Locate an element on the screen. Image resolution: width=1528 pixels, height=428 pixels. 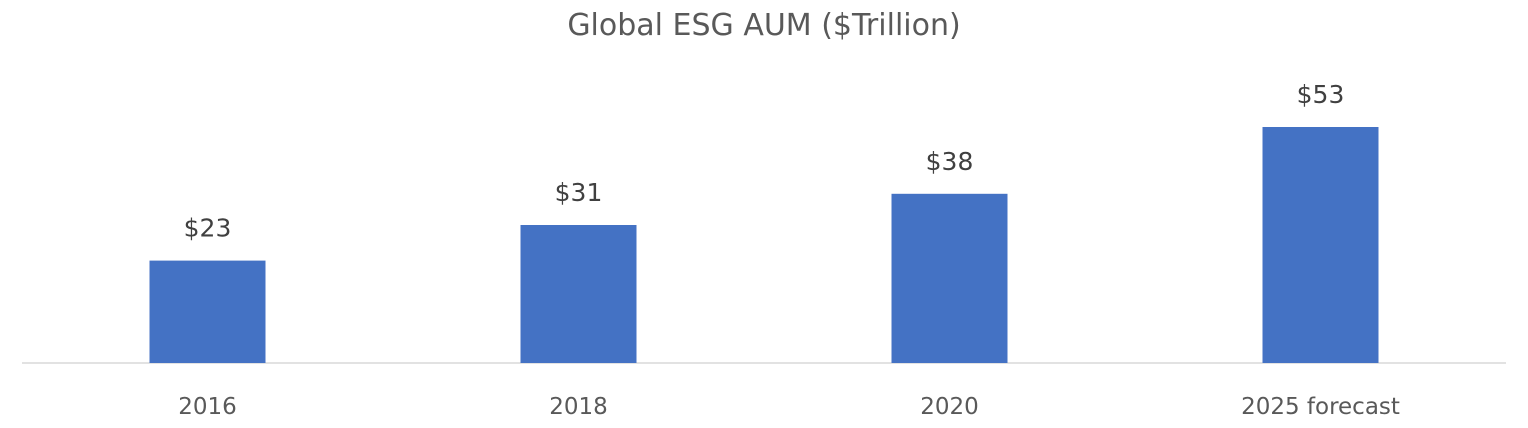
data-label-2016: $23 is located at coordinates (208, 228).